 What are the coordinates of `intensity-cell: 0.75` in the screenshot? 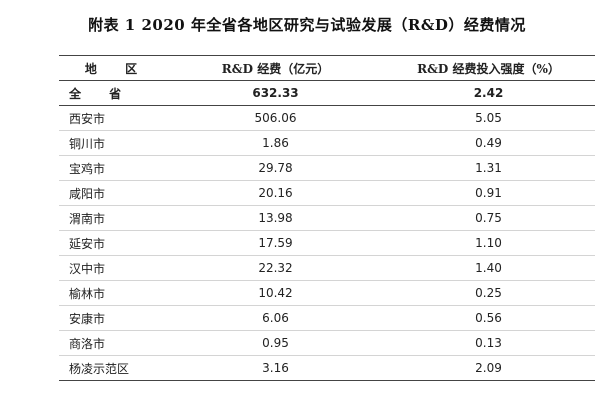 It's located at (488, 218).